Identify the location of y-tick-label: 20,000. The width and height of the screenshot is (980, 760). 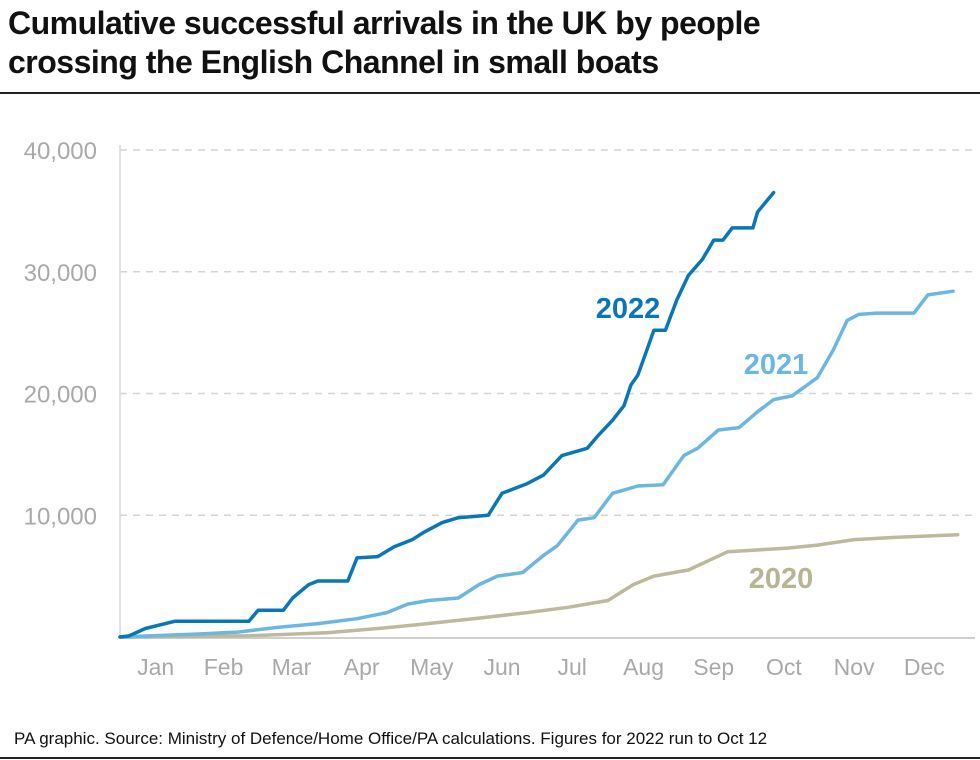
(60, 395).